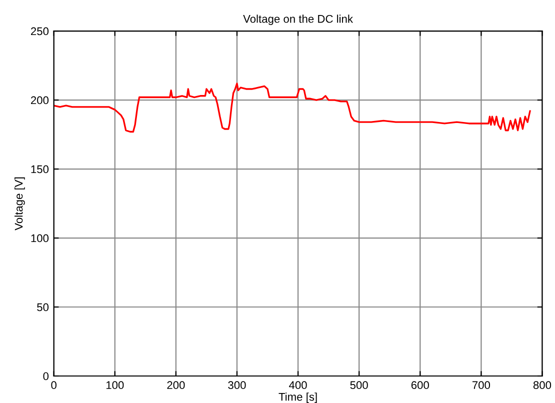 The image size is (555, 403). I want to click on x-tick-label: 800, so click(542, 385).